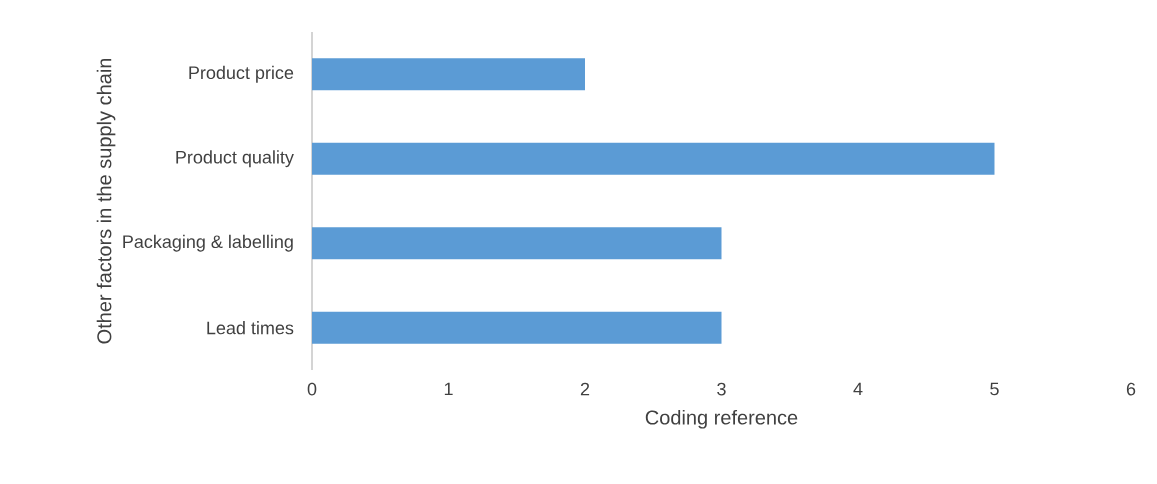 Image resolution: width=1157 pixels, height=484 pixels. What do you see at coordinates (312, 389) in the screenshot?
I see `x-tick-label: 0` at bounding box center [312, 389].